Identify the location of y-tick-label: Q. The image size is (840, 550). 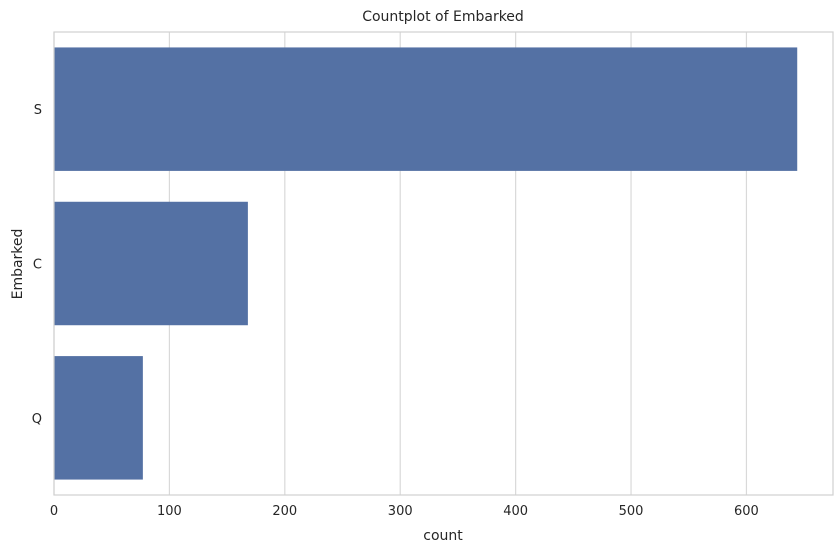
(37, 419).